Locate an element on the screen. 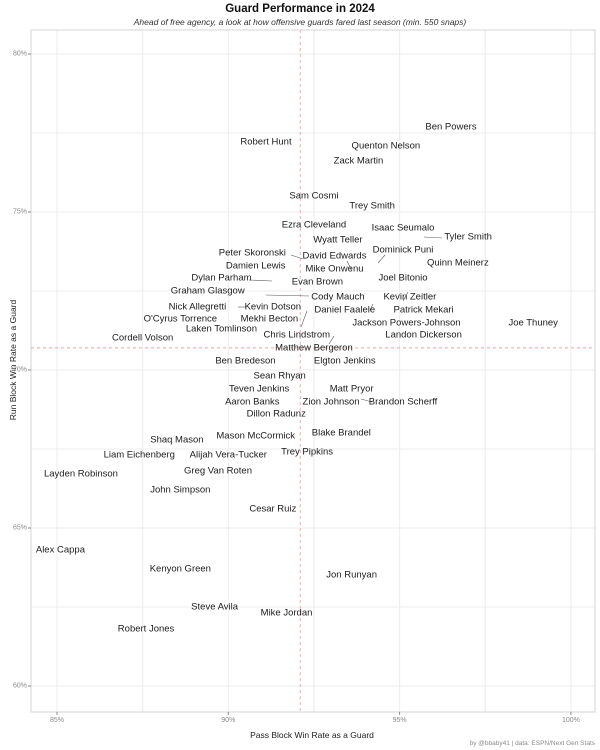 The width and height of the screenshot is (600, 750). player-label: Quenton Nelson is located at coordinates (386, 145).